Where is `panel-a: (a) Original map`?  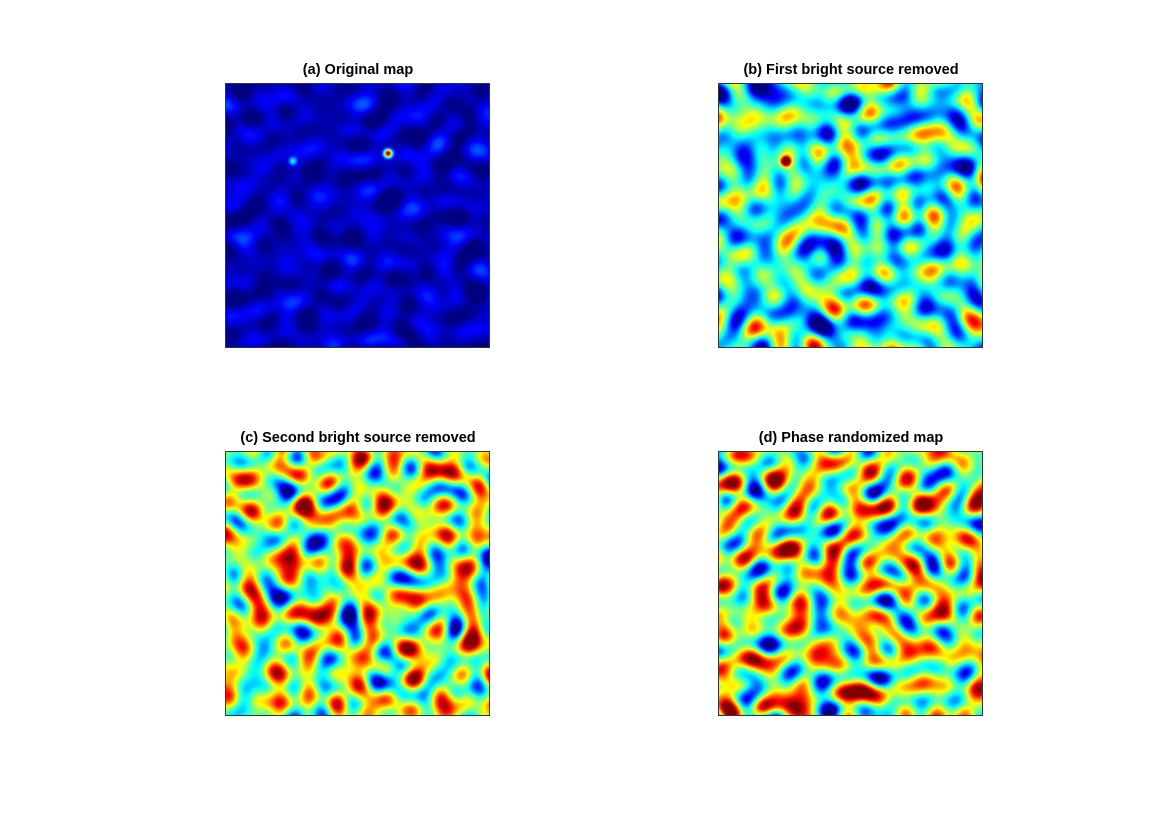 panel-a: (a) Original map is located at coordinates (358, 205).